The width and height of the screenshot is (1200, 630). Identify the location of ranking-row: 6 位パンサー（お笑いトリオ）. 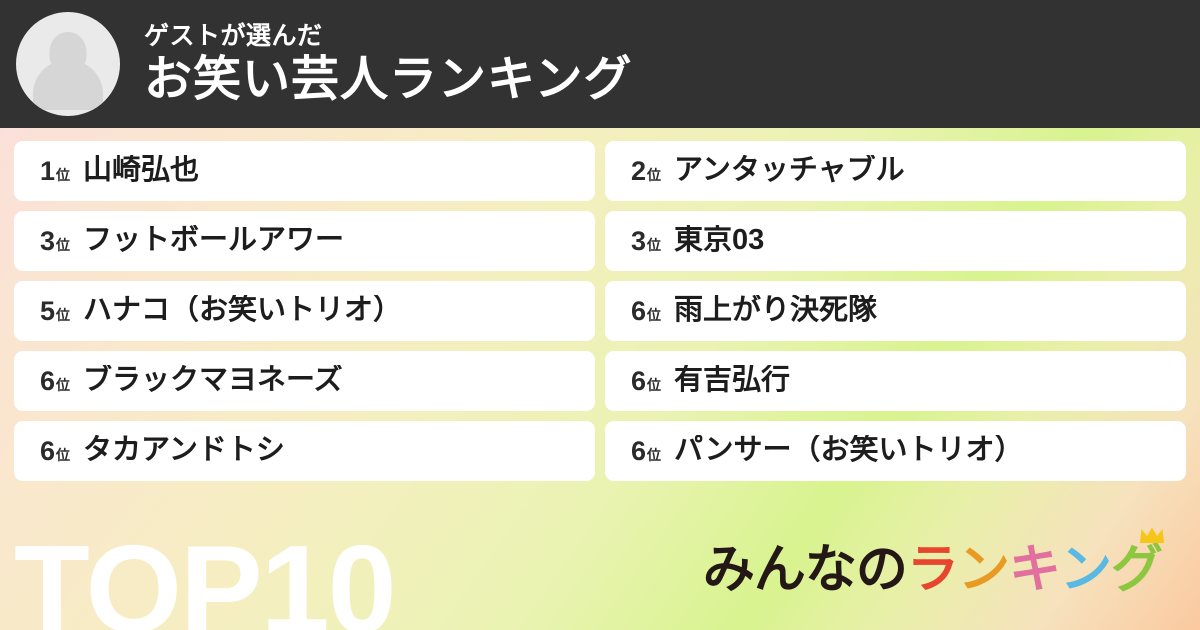
(895, 451).